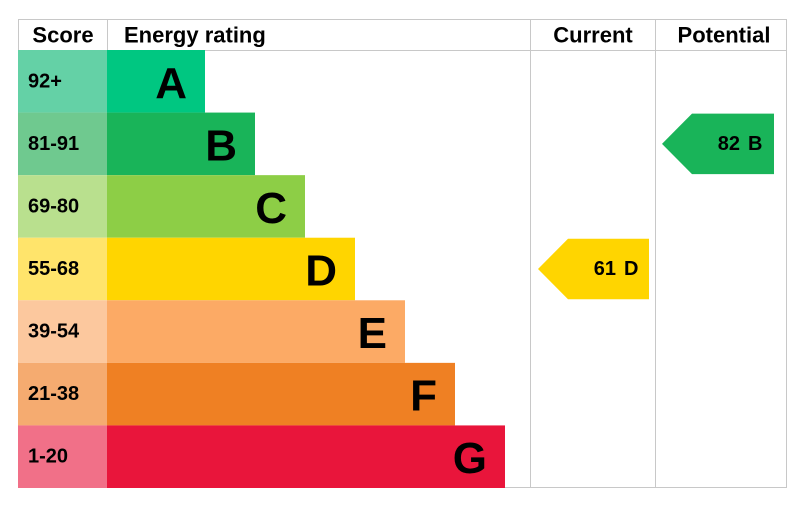 The height and width of the screenshot is (506, 807). Describe the element at coordinates (45, 81) in the screenshot. I see `score-label: 92+` at that location.